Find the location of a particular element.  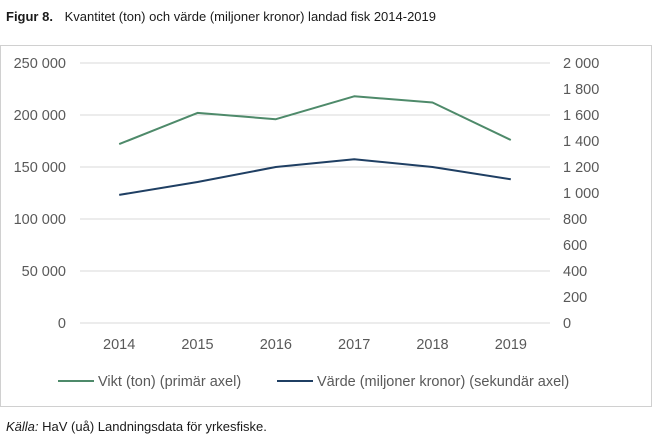

y-secondary-tick-label: 400 is located at coordinates (575, 272).